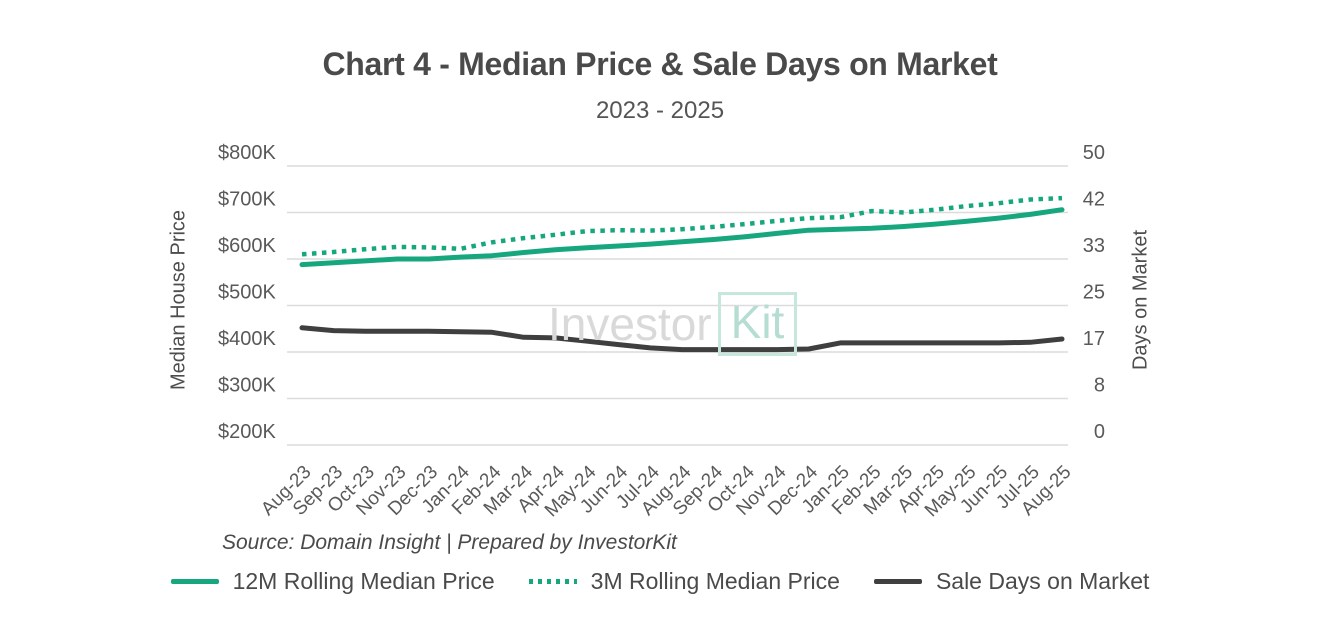  Describe the element at coordinates (897, 581) in the screenshot. I see `legend-swatch-solid-gray-icon` at that location.